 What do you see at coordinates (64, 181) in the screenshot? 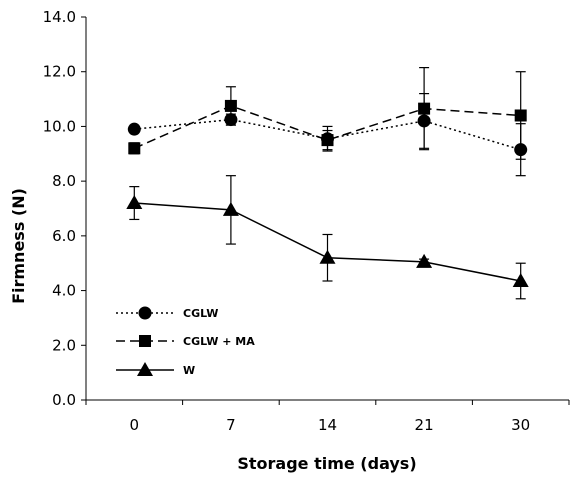
I see `y-tick-label: 8.0` at bounding box center [64, 181].